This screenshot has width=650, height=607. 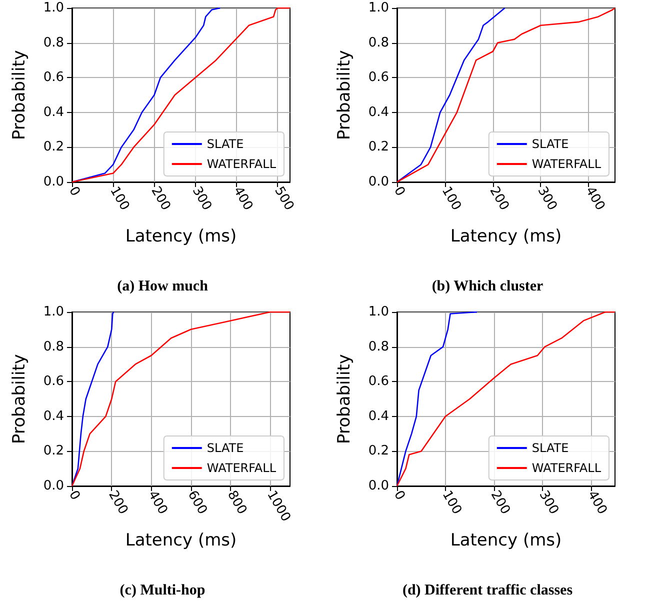 I want to click on text: (a) How much, so click(x=163, y=286).